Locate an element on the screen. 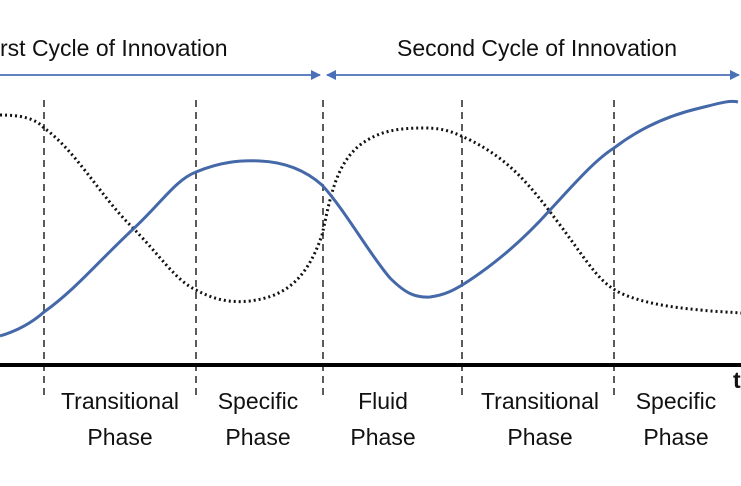 Image resolution: width=741 pixels, height=486 pixels. phase-label: Fluid is located at coordinates (383, 401).